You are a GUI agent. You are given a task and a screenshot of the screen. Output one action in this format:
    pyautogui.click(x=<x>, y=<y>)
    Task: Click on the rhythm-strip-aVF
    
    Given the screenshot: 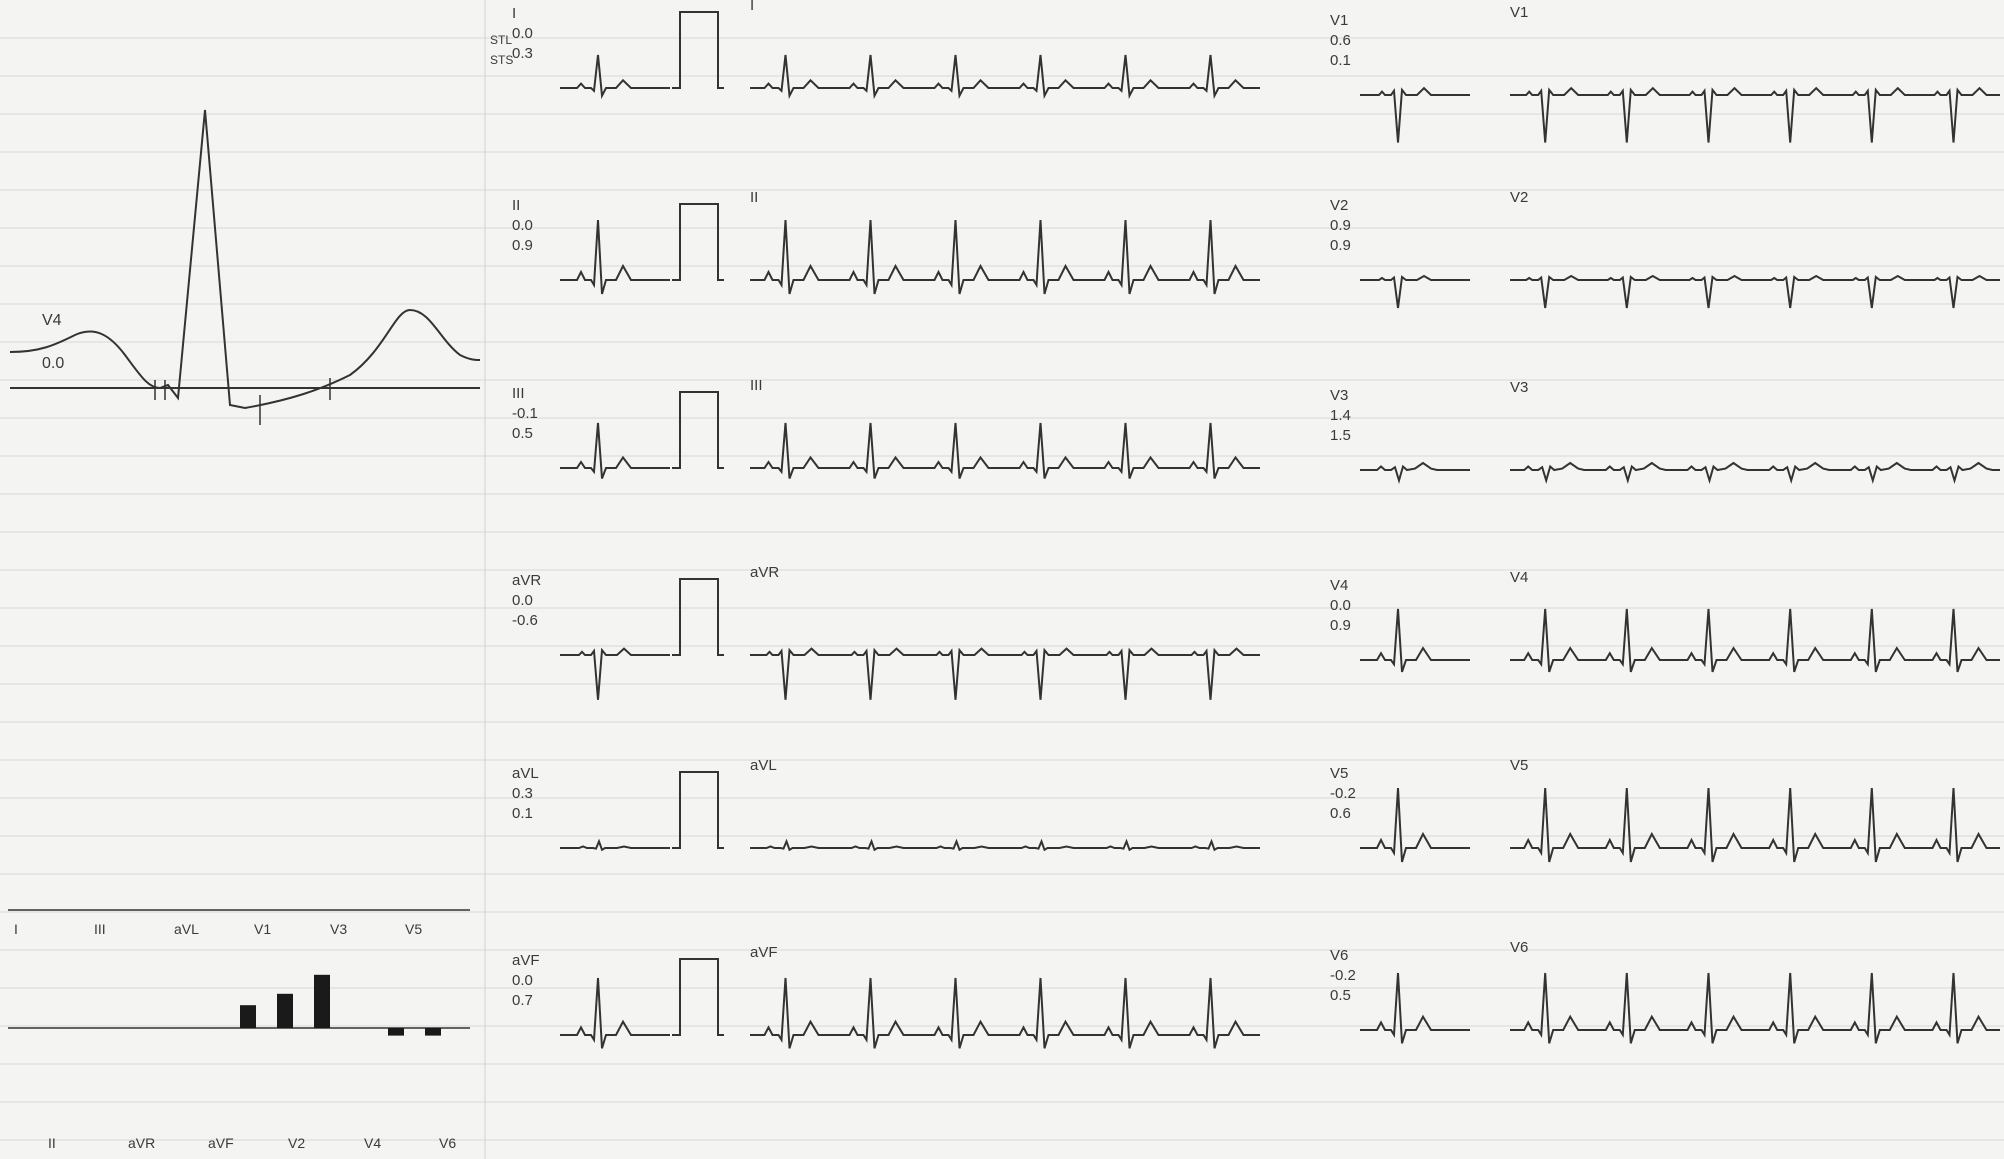 What is the action you would take?
    pyautogui.click(x=1005, y=1013)
    